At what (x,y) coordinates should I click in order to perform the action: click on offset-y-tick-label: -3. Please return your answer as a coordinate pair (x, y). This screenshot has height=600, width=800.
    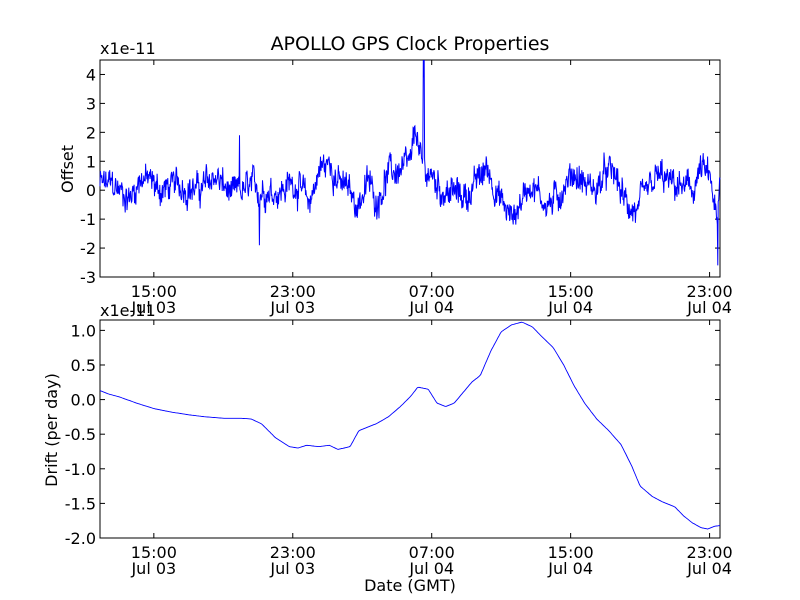
    Looking at the image, I should click on (88, 277).